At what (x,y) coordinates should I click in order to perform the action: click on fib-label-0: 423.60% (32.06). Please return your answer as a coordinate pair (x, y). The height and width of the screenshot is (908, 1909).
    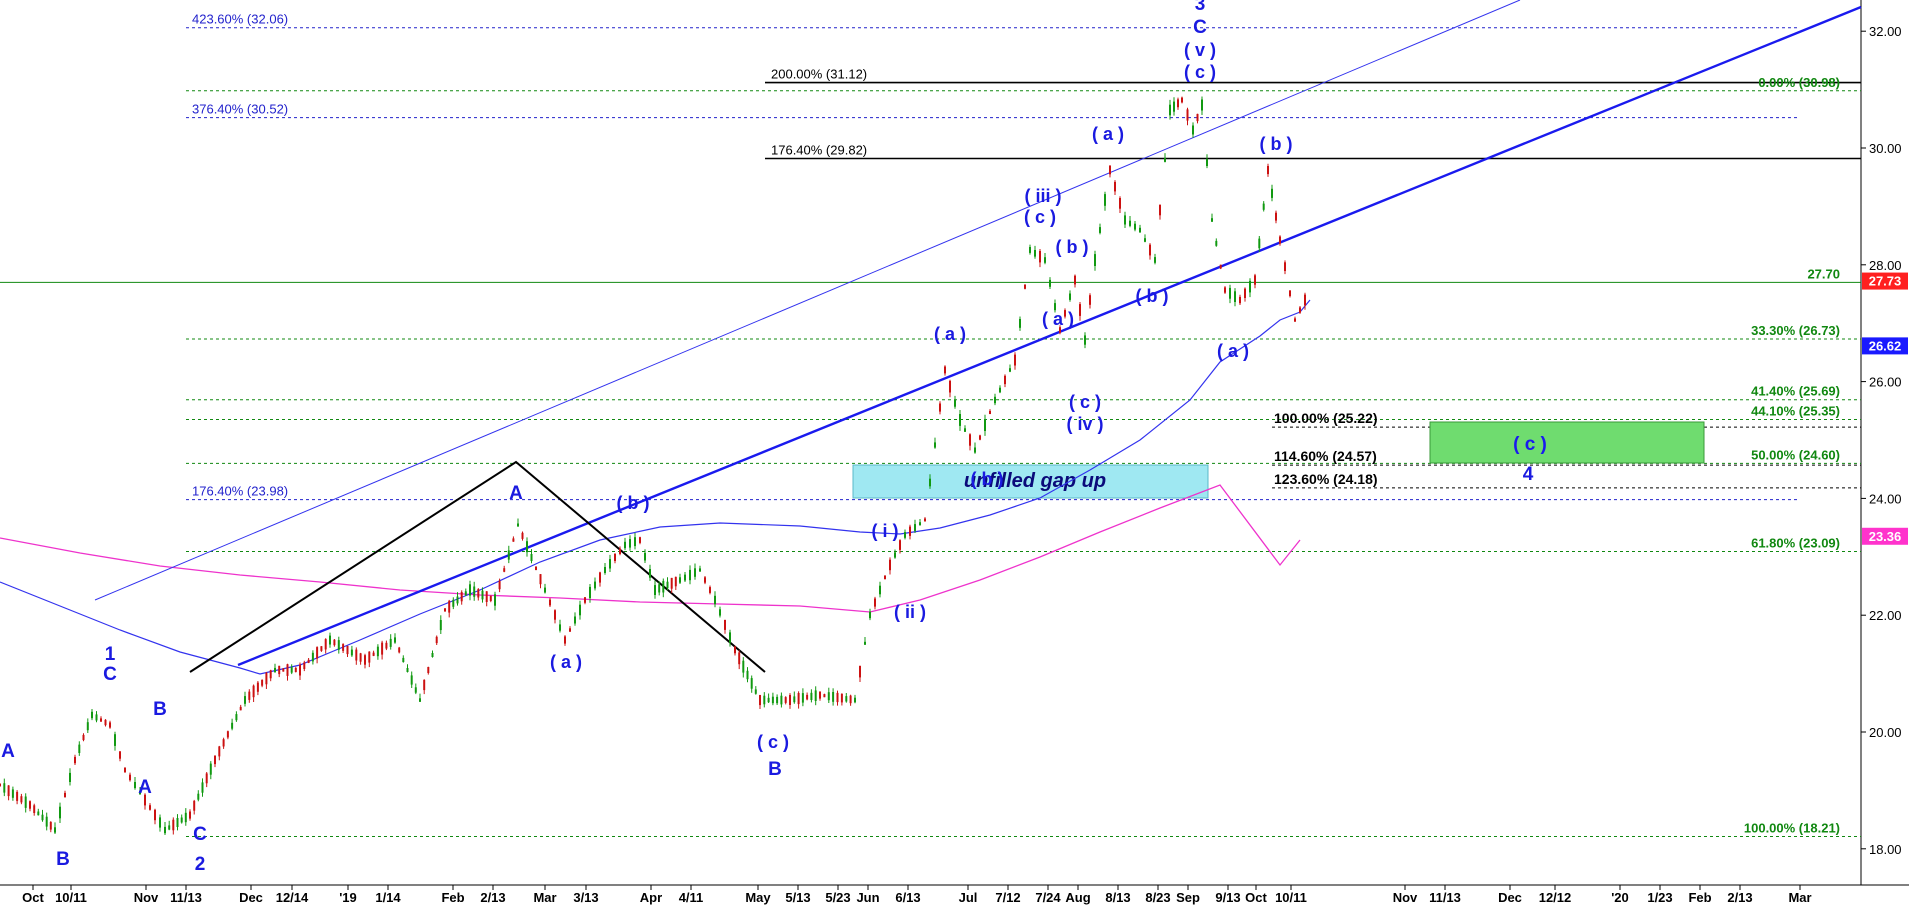
    Looking at the image, I should click on (240, 19).